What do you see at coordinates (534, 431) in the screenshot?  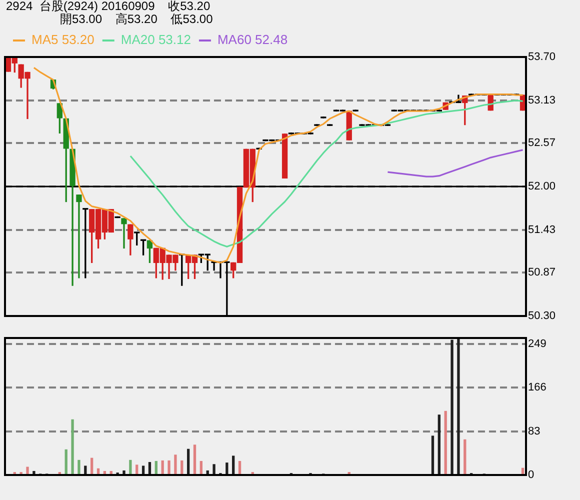 I see `y-tick-label: 83` at bounding box center [534, 431].